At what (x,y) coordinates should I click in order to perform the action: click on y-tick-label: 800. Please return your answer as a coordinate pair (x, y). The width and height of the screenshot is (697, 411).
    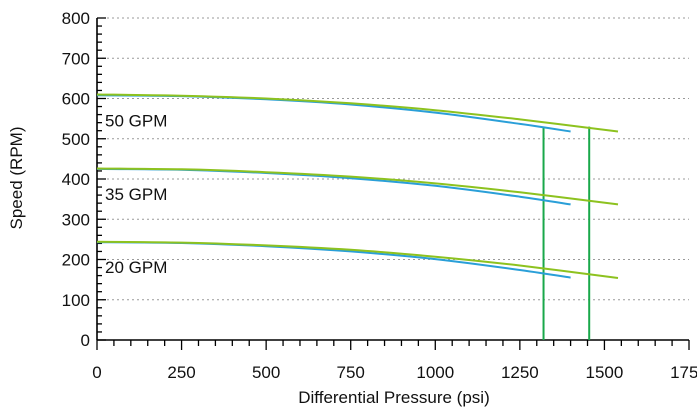
    Looking at the image, I should click on (76, 18).